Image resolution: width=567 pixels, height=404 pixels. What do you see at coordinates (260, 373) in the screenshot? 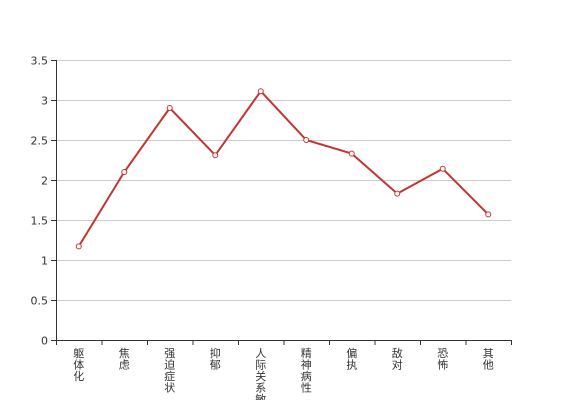
I see `x-tick-label: 人际关系敏感` at bounding box center [260, 373].